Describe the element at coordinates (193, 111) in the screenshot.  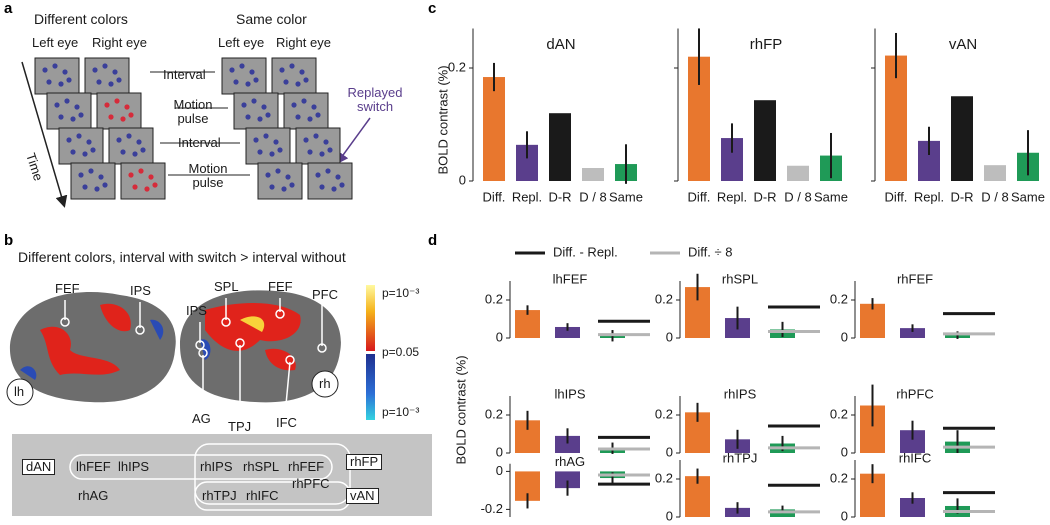
I see `event-label: Motion pulse` at that location.